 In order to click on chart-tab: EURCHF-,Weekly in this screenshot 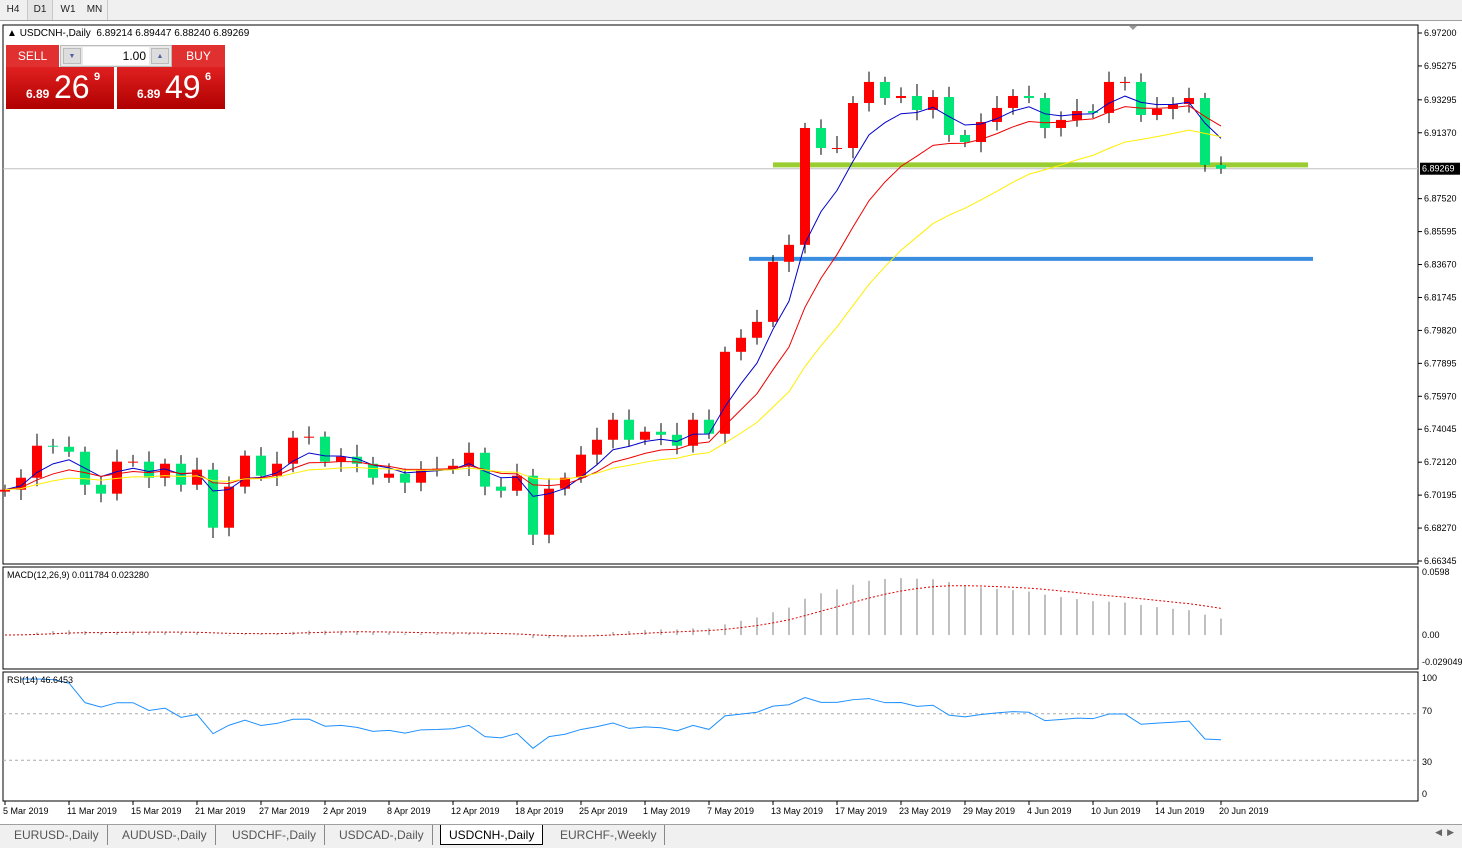, I will do `click(609, 835)`.